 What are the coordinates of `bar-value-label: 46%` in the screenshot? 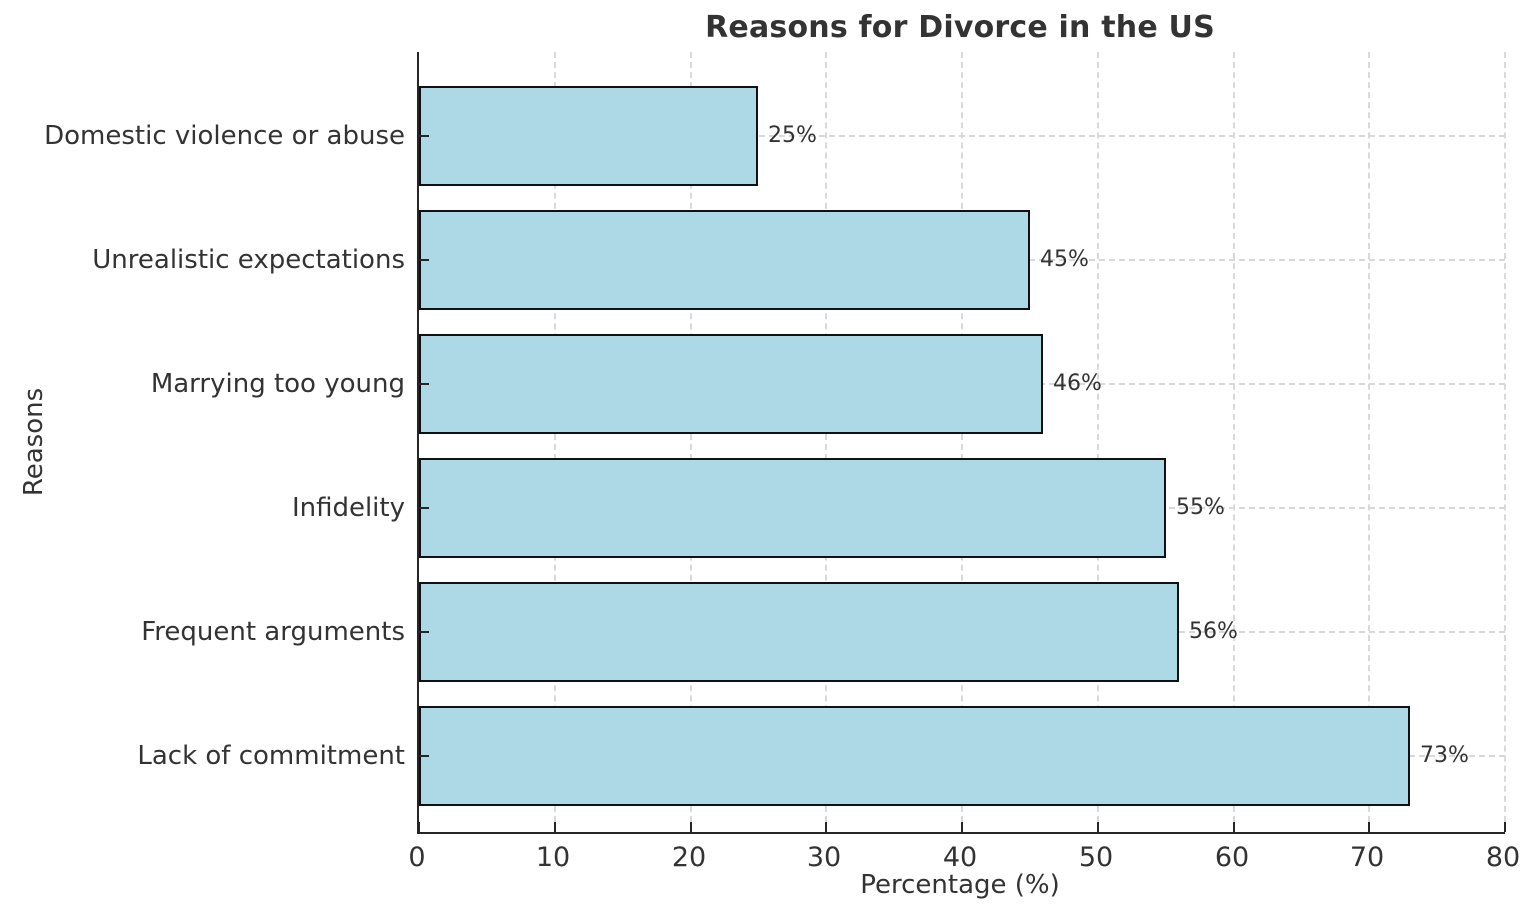 It's located at (1077, 383).